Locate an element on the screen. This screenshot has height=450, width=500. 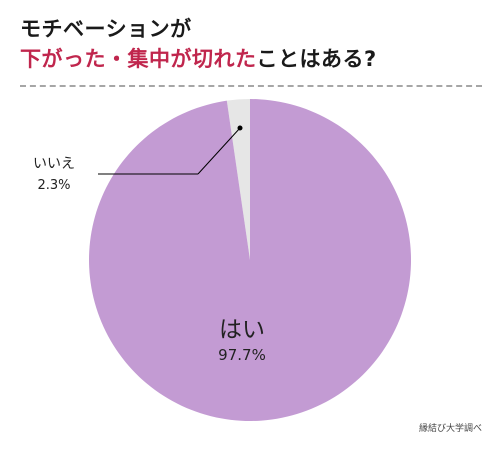
pie-slice-iie is located at coordinates (238, 179).